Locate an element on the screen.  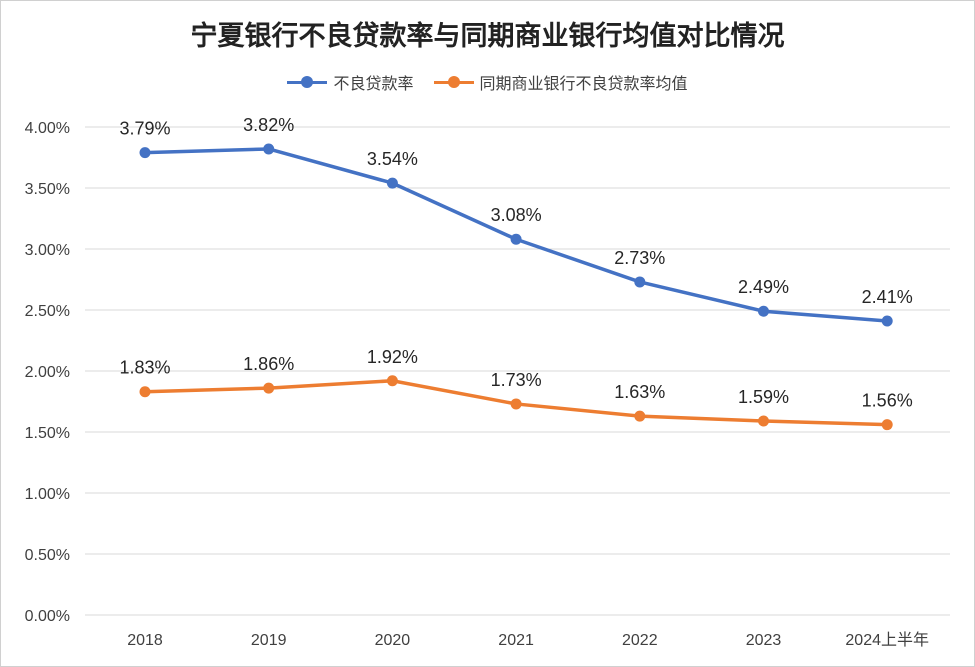
y-tick-label: 2.00% is located at coordinates (47, 372).